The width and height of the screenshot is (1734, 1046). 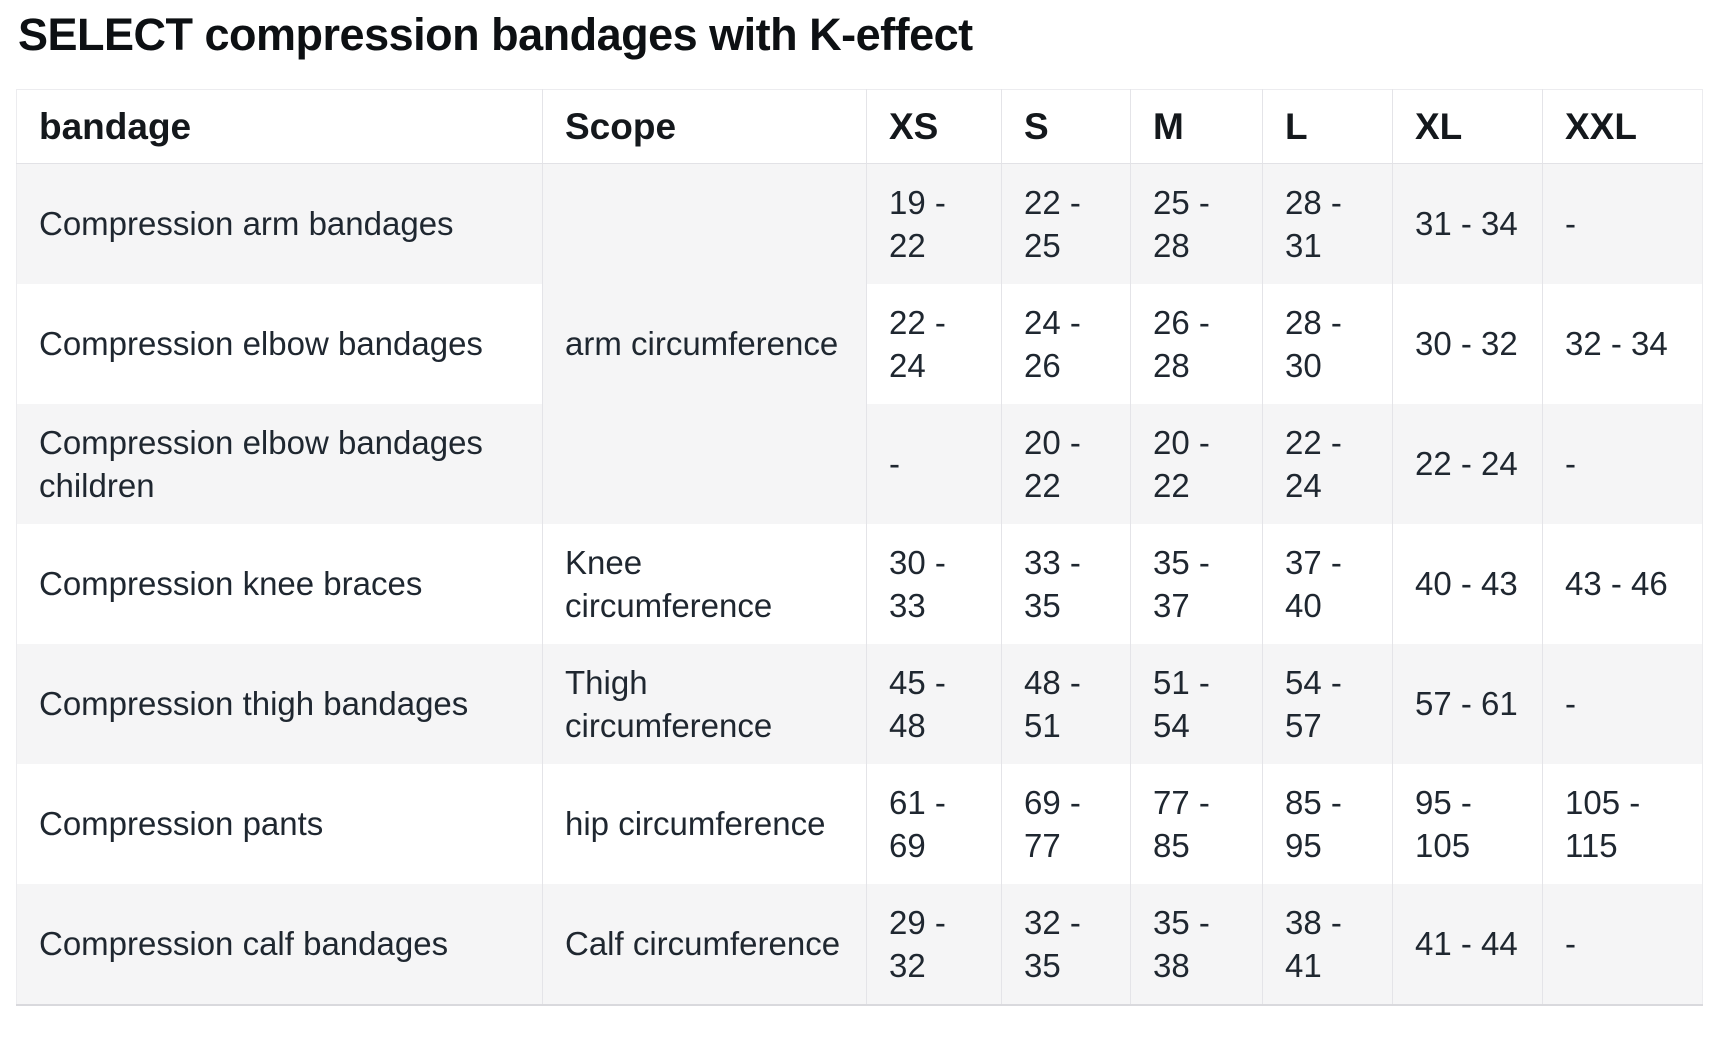 I want to click on cell-size-xs: 30 - 33, so click(x=934, y=583).